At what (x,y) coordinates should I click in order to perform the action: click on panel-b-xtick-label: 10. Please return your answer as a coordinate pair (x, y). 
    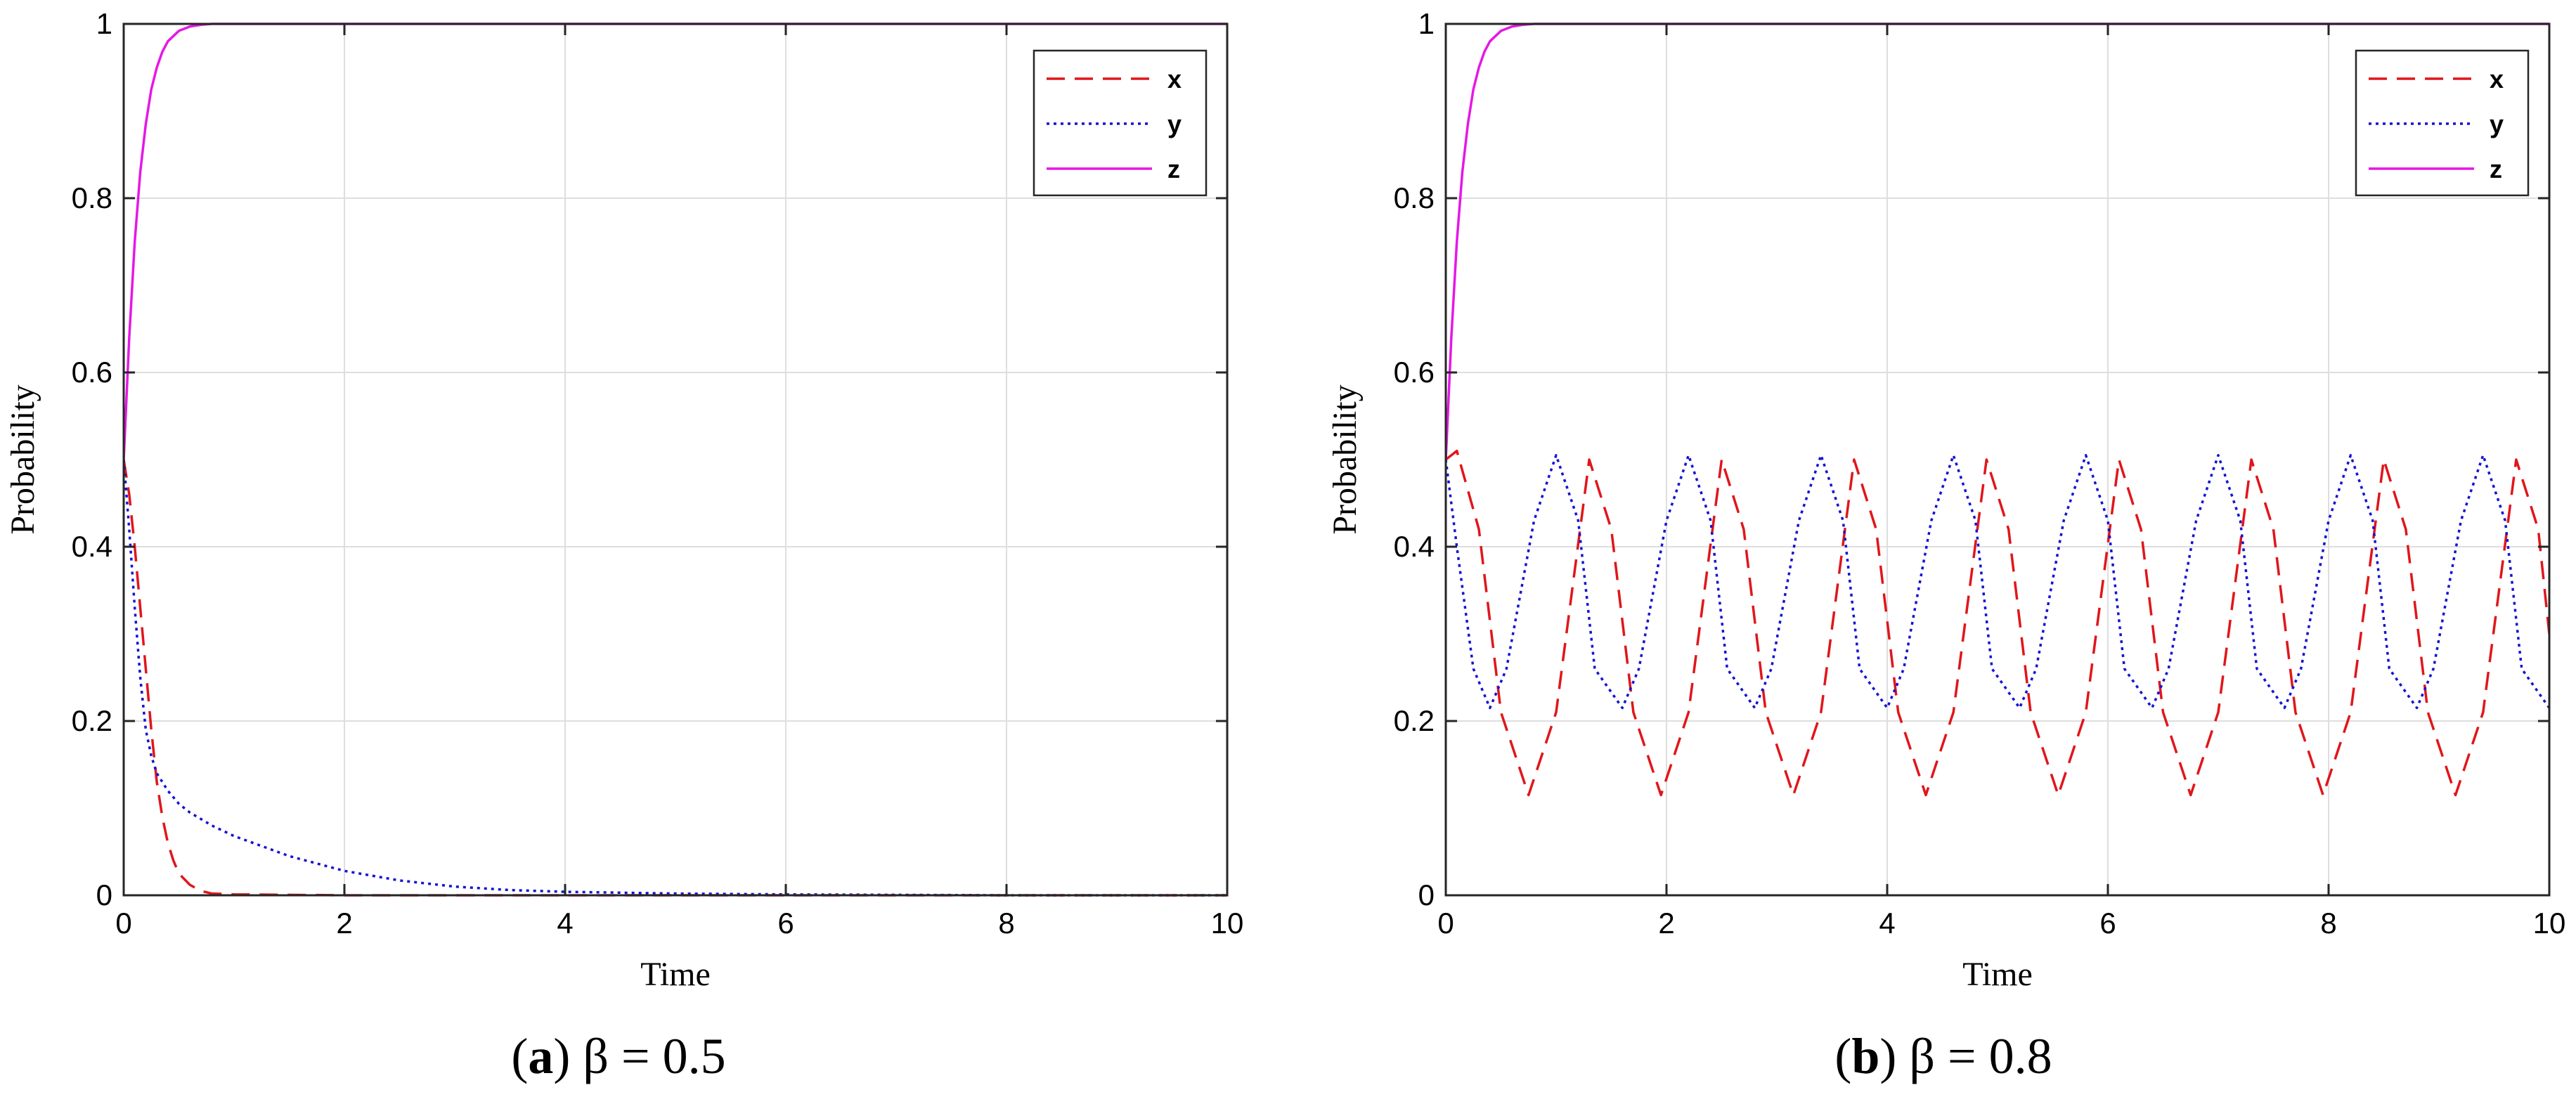
    Looking at the image, I should click on (2549, 923).